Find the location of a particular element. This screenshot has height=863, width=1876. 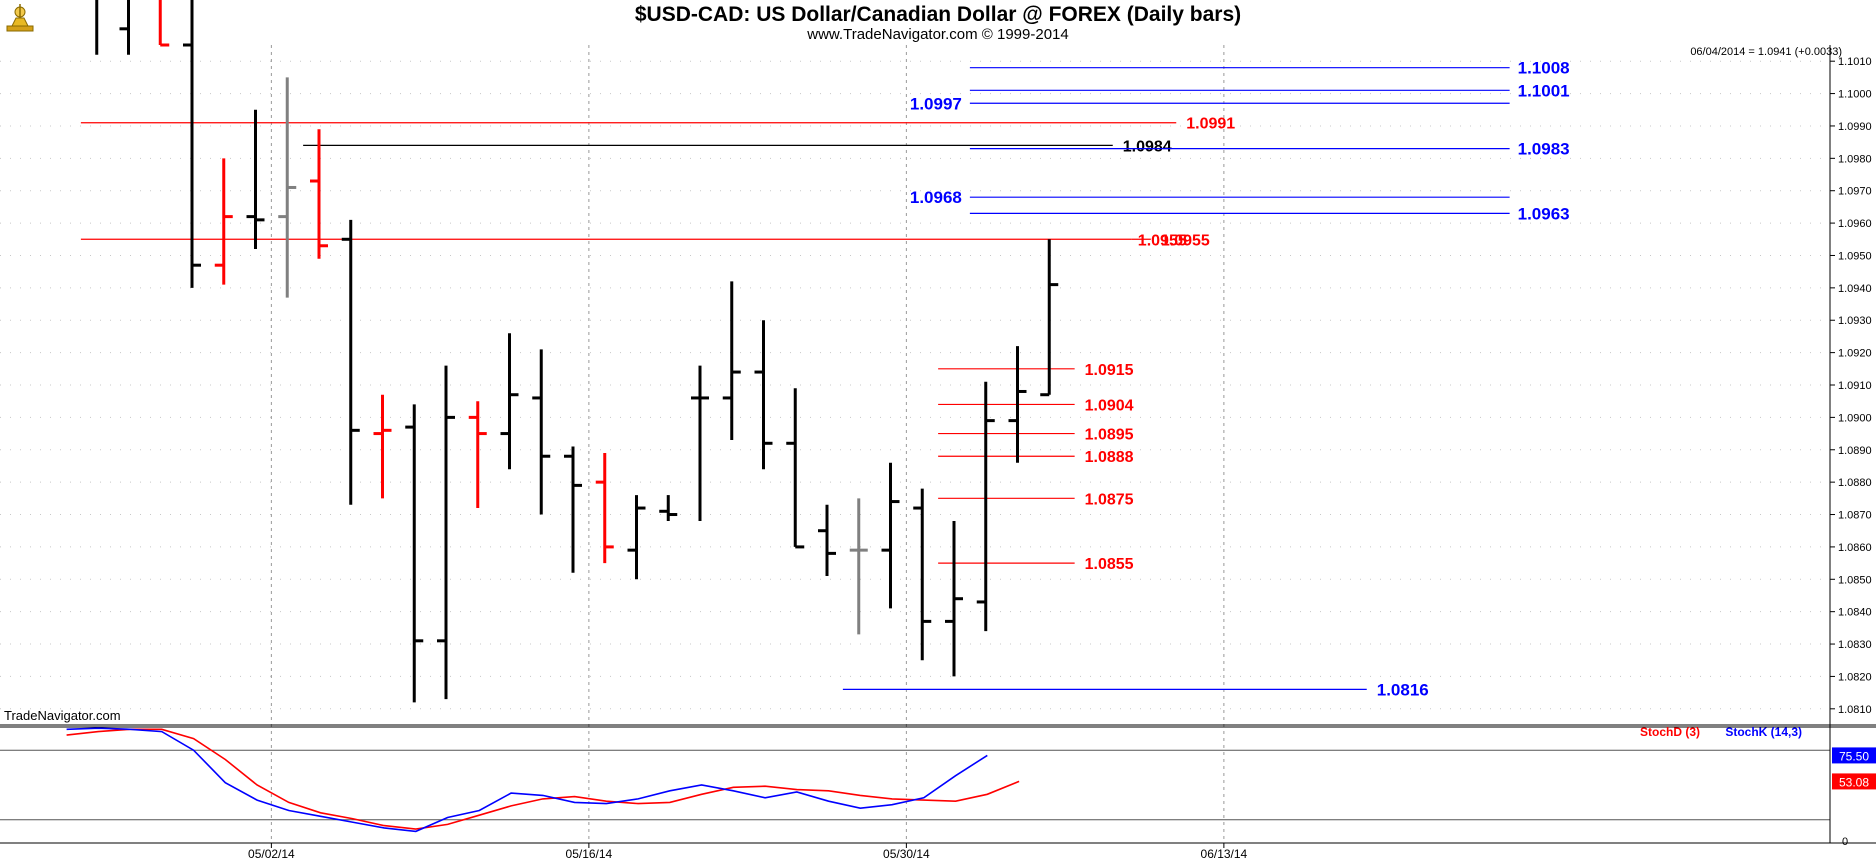

stochastic-panel: 53.08 75.50 StochD (3) StochK (14,3) is located at coordinates (938, 779).